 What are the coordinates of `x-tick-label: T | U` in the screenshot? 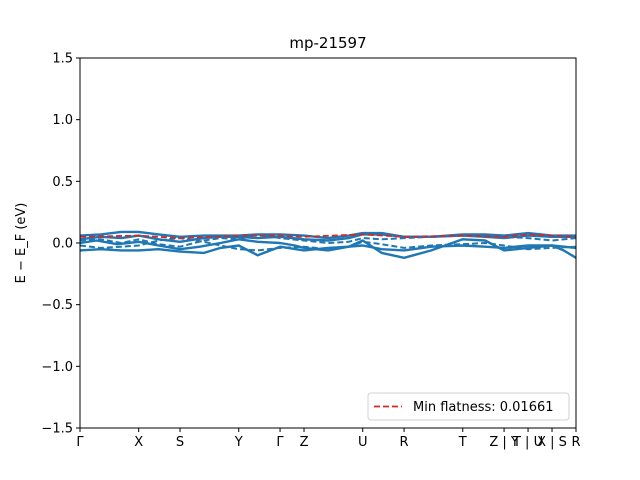 It's located at (527, 442).